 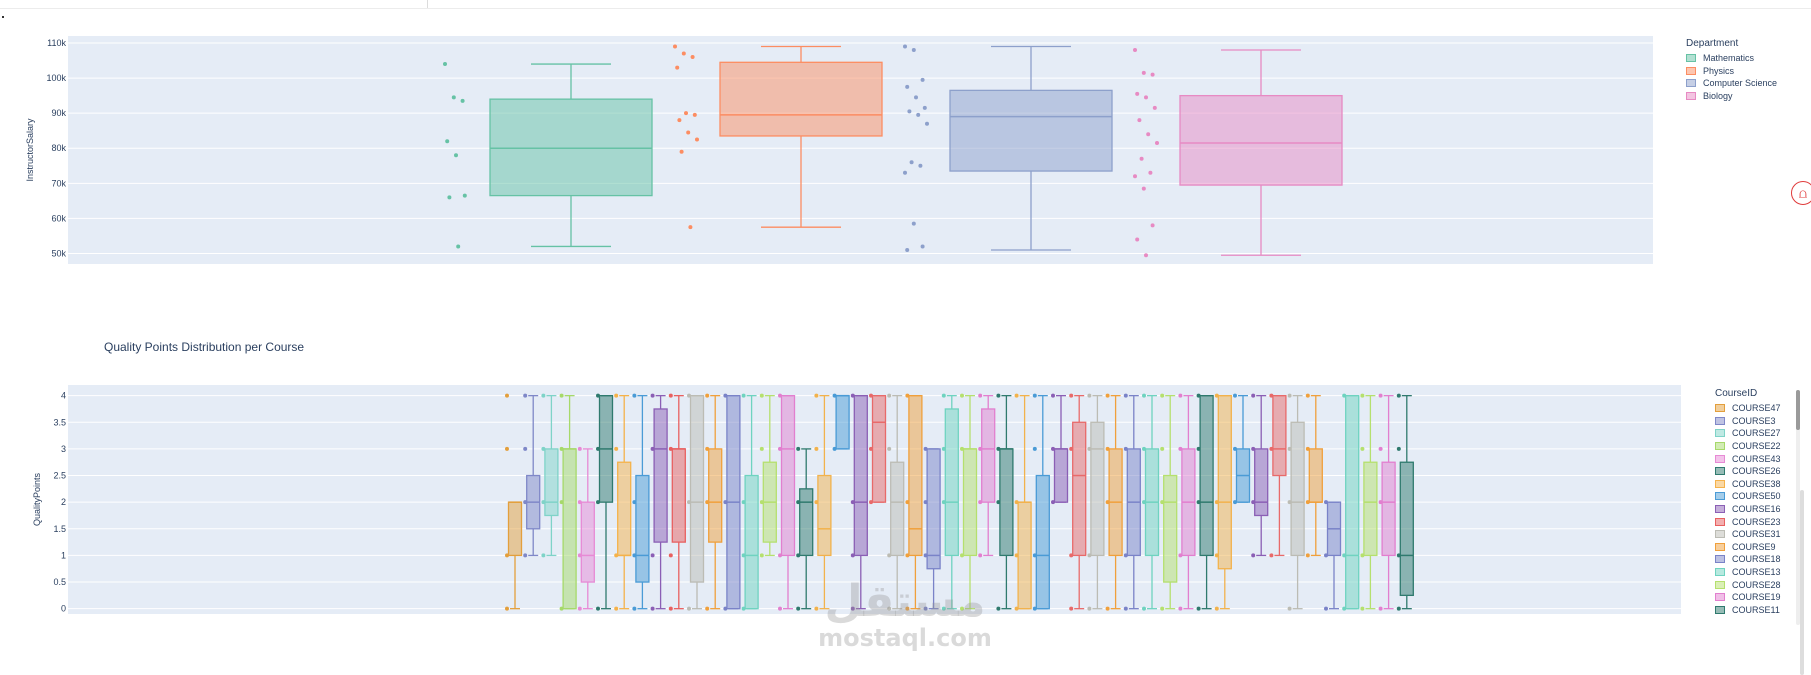 What do you see at coordinates (950, 502) in the screenshot?
I see `box-course14` at bounding box center [950, 502].